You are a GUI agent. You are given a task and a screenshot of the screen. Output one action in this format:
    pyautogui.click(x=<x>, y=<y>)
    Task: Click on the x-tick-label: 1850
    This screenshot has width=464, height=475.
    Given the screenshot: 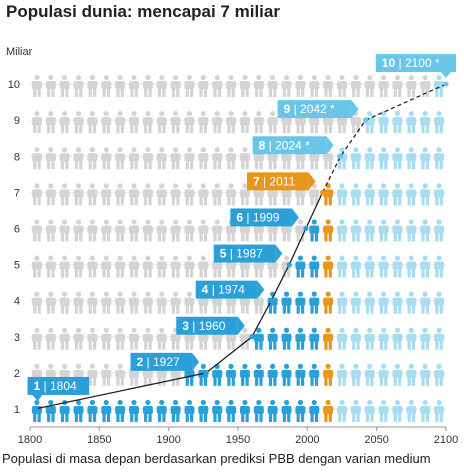 What is the action you would take?
    pyautogui.click(x=99, y=440)
    